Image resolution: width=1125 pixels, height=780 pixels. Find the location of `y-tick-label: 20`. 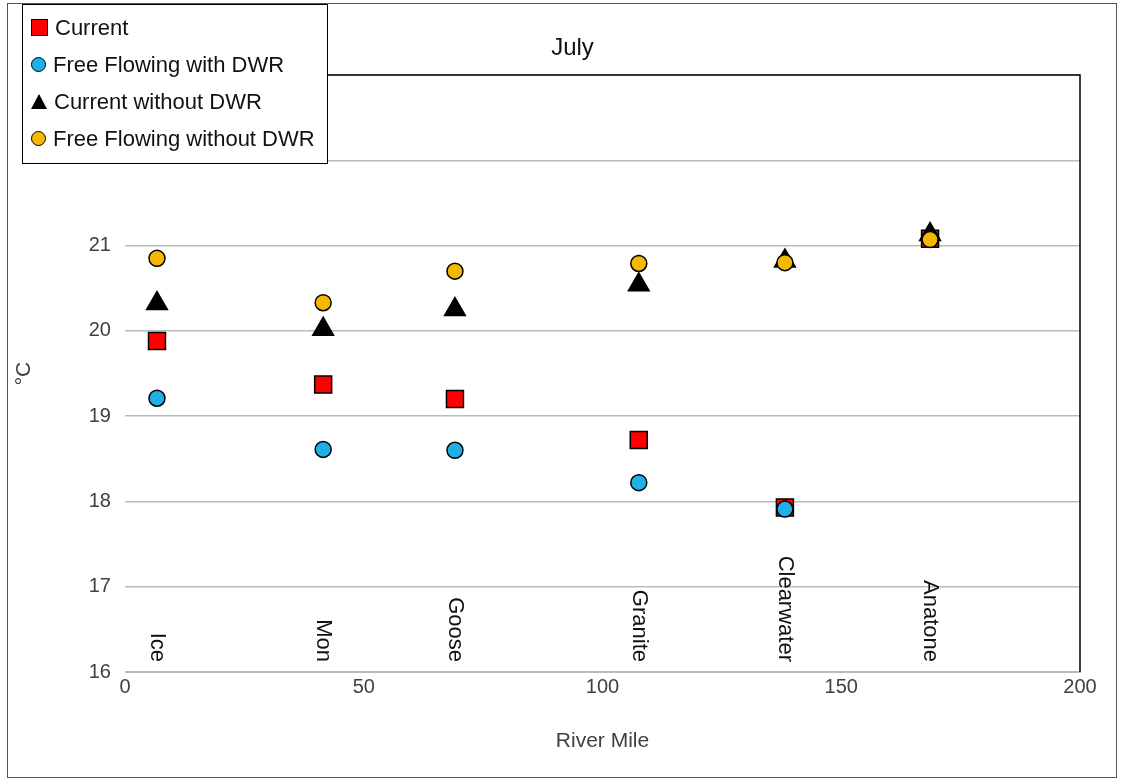

y-tick-label: 20 is located at coordinates (99, 329).